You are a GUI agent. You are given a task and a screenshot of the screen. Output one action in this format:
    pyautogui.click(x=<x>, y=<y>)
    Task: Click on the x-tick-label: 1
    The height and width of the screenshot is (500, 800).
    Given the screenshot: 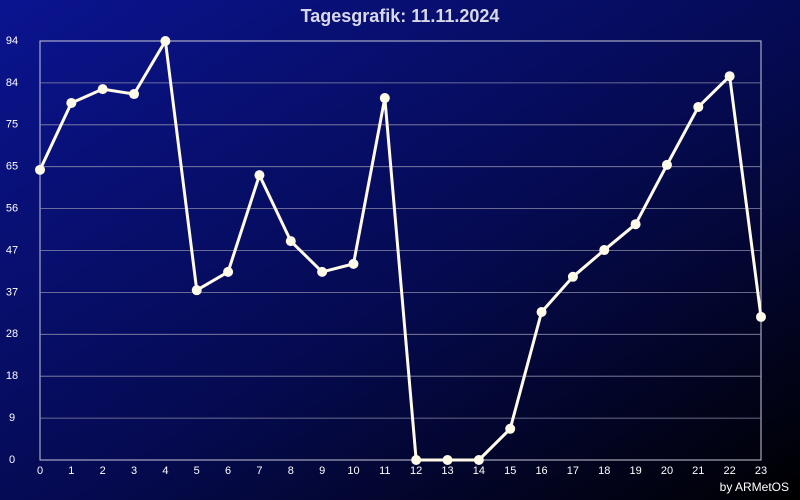 What is the action you would take?
    pyautogui.click(x=71, y=471)
    